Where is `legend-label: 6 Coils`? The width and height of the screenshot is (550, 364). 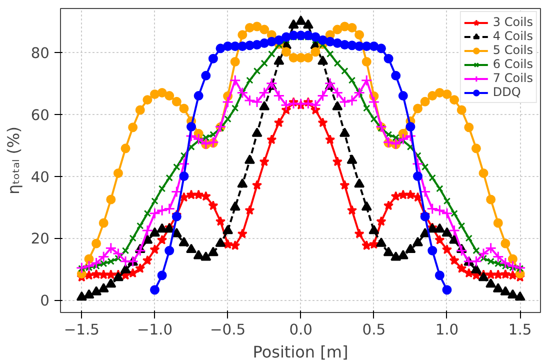
legend-label: 6 Coils is located at coordinates (512, 64).